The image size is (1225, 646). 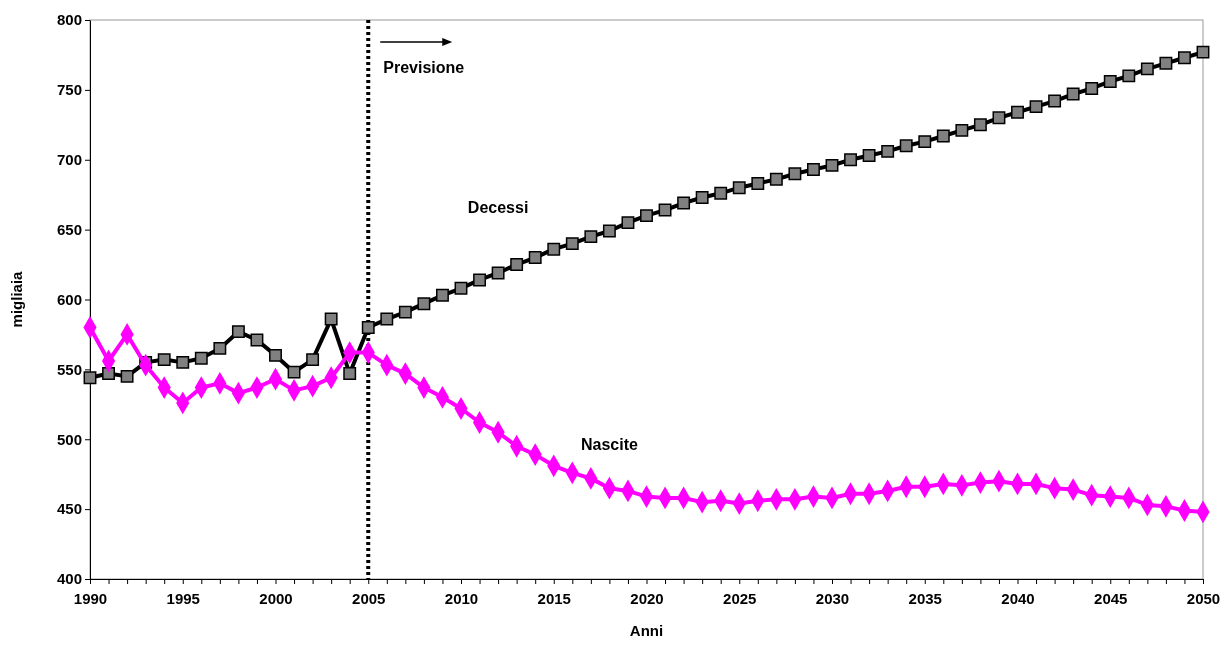 I want to click on y-tick-label: 750, so click(x=69, y=90).